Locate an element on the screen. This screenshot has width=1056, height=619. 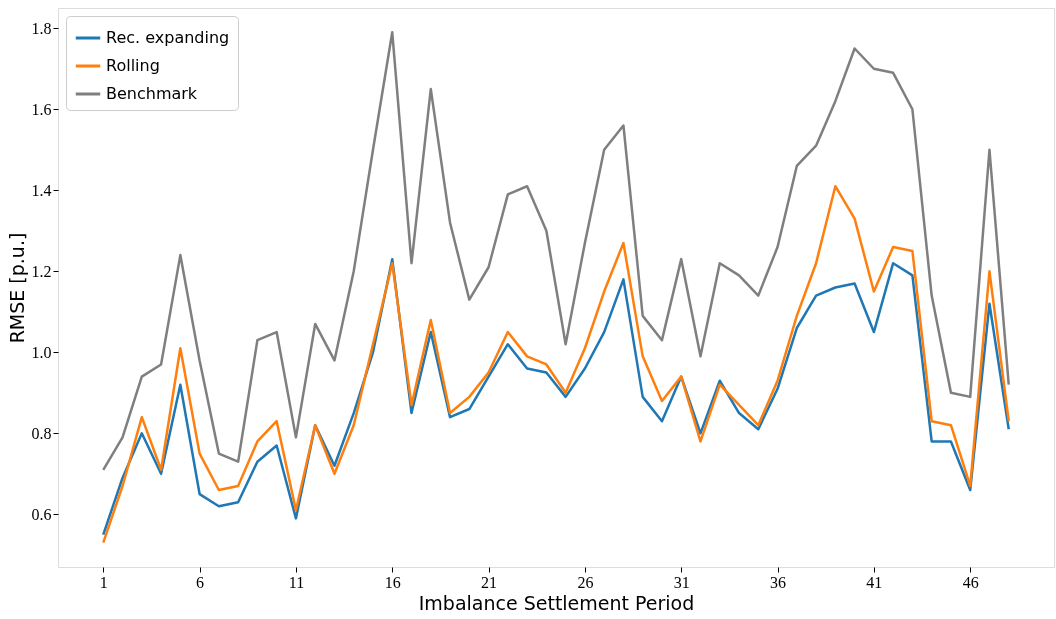
x-tick-label: 16 is located at coordinates (392, 582).